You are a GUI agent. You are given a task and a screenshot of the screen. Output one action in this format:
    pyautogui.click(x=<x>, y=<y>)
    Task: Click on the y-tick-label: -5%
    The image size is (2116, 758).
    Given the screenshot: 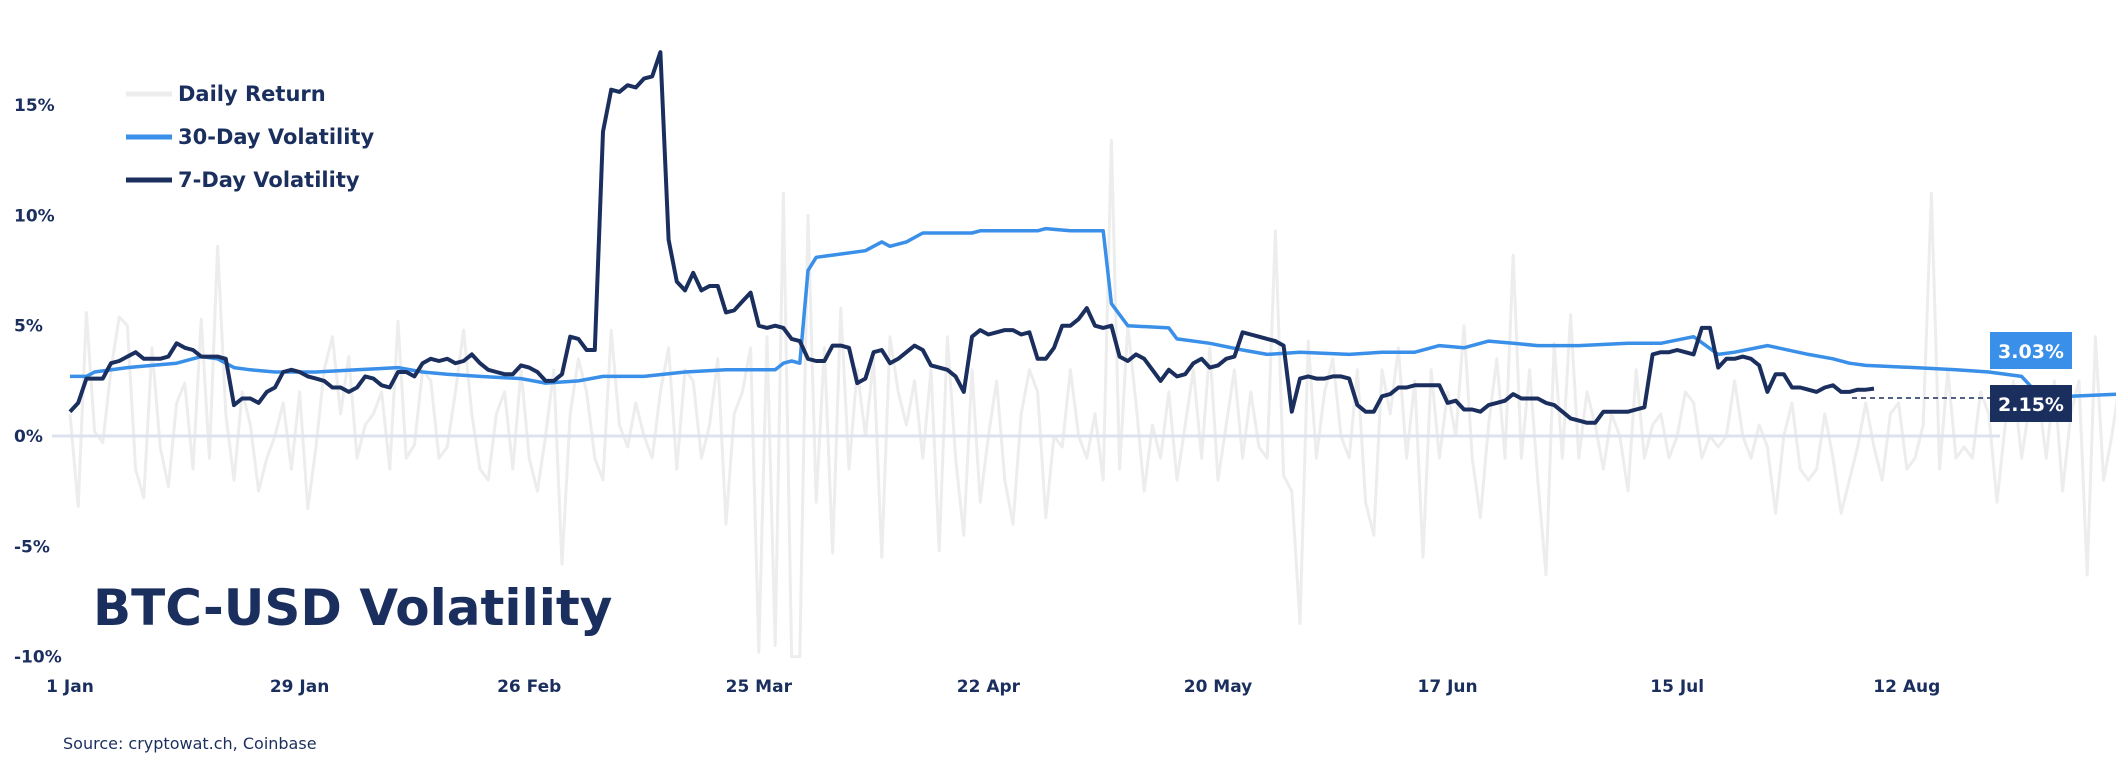 What is the action you would take?
    pyautogui.click(x=32, y=547)
    